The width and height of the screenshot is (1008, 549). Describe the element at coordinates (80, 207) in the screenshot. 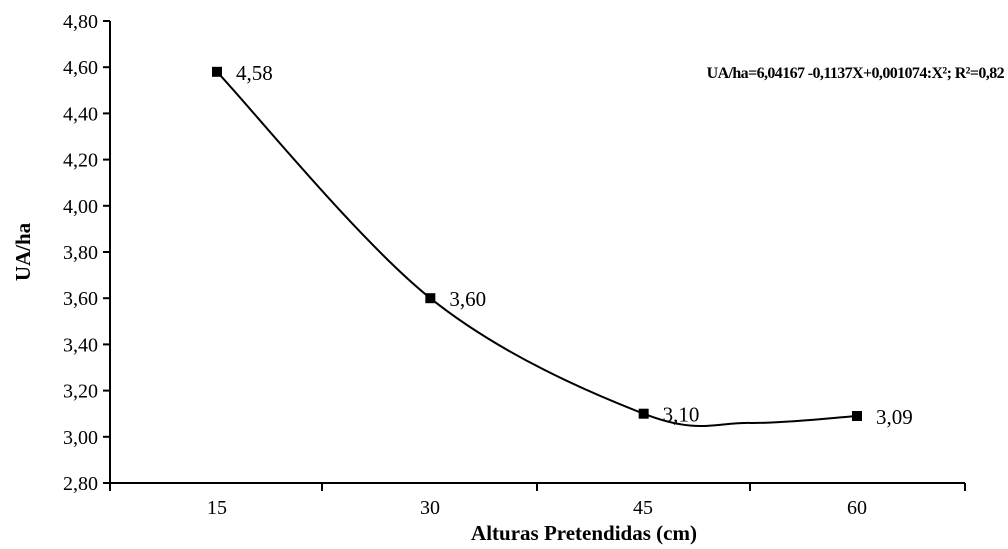

I see `y-tick-label: 4,00` at that location.